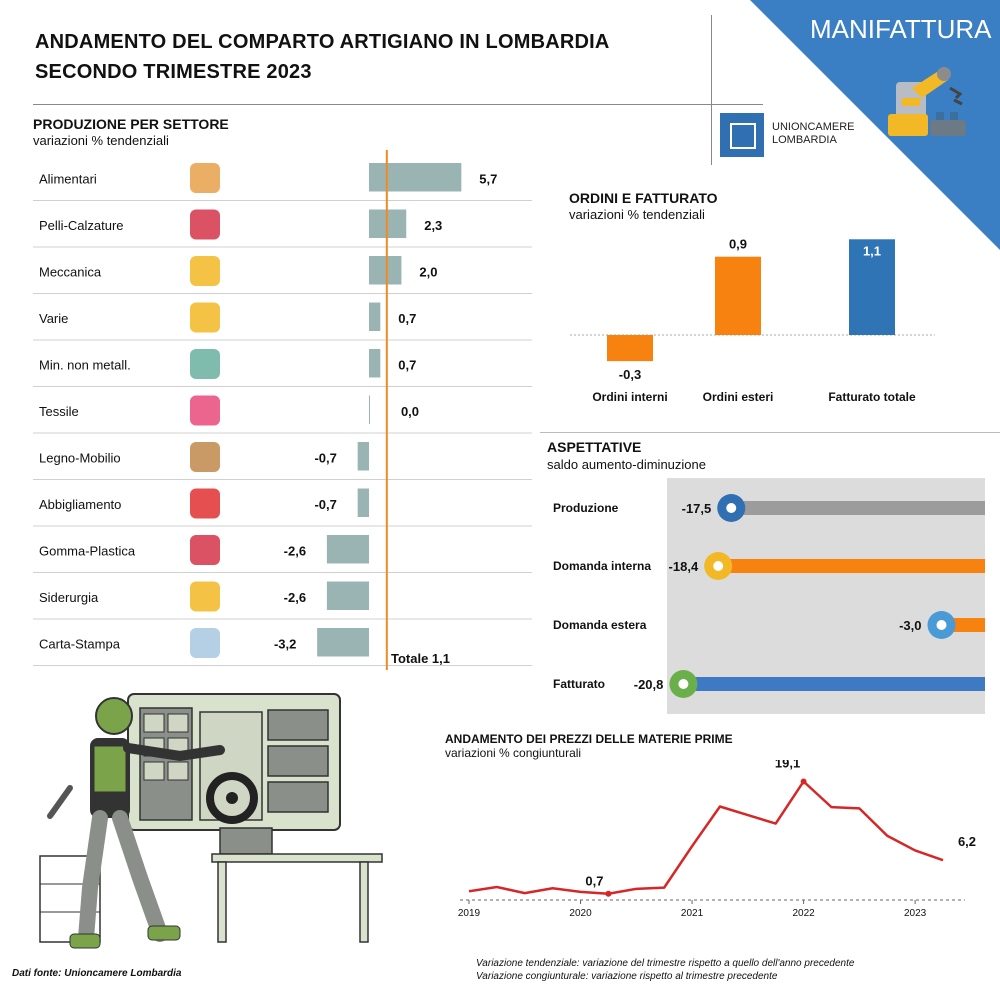 Image resolution: width=1000 pixels, height=1000 pixels. Describe the element at coordinates (53, 318) in the screenshot. I see `sector-label: Varie` at that location.